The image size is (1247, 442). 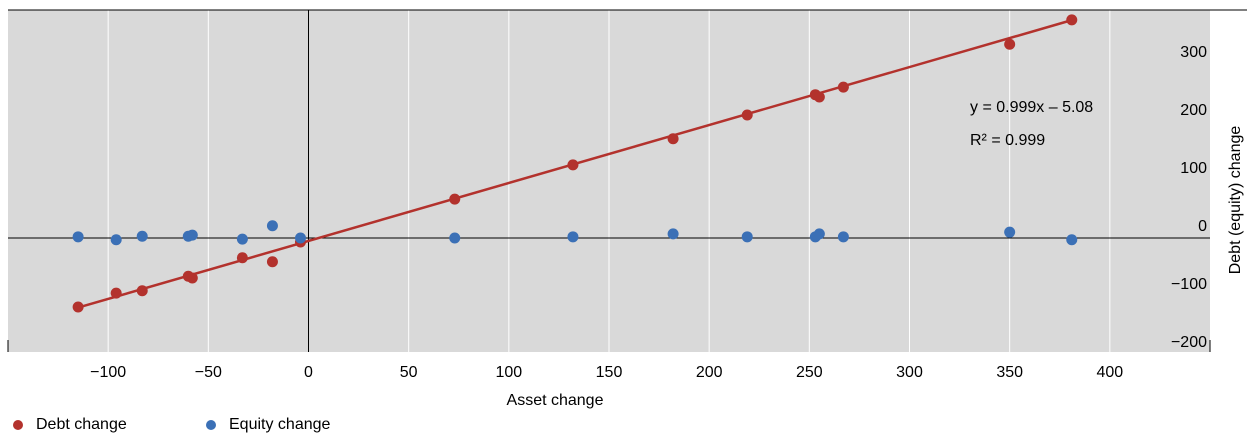 I want to click on x-tick-label: 300, so click(x=909, y=372).